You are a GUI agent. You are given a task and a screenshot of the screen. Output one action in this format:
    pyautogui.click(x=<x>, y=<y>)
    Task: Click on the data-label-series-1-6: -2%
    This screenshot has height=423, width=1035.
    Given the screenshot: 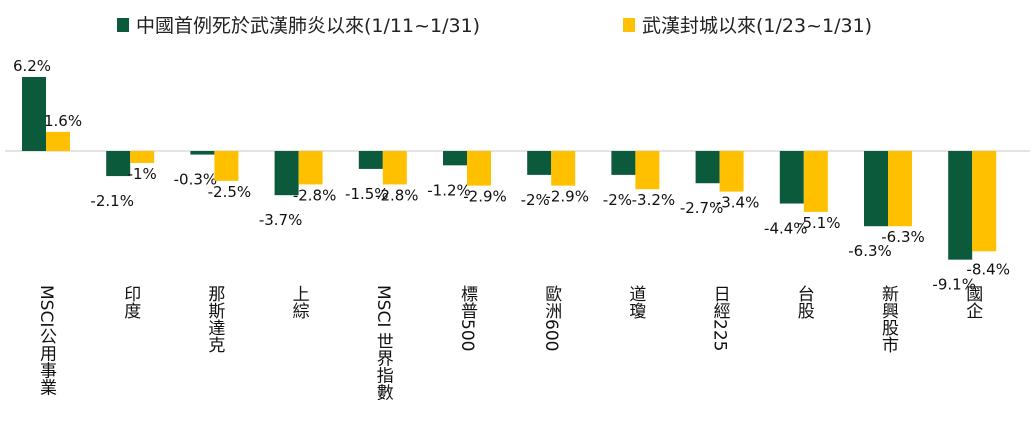 What is the action you would take?
    pyautogui.click(x=535, y=200)
    